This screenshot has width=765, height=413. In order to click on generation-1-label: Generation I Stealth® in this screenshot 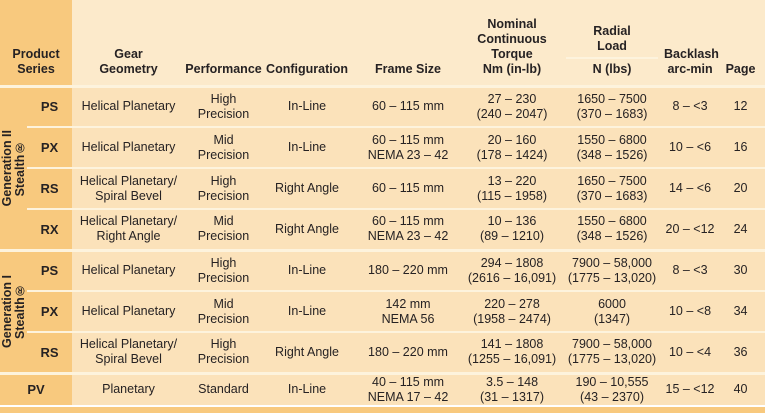, I will do `click(13, 311)`.